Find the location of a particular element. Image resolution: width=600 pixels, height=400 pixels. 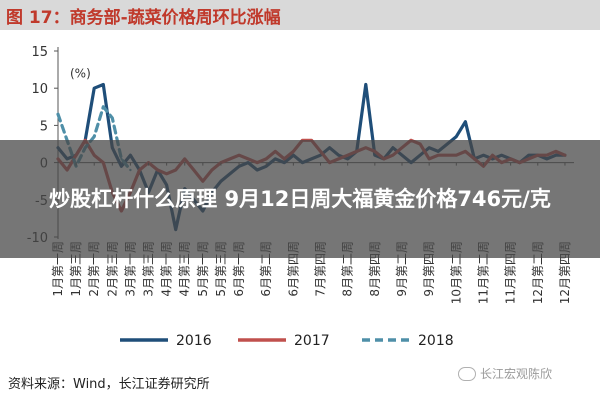

legend-label-2017: 2017 is located at coordinates (312, 341).